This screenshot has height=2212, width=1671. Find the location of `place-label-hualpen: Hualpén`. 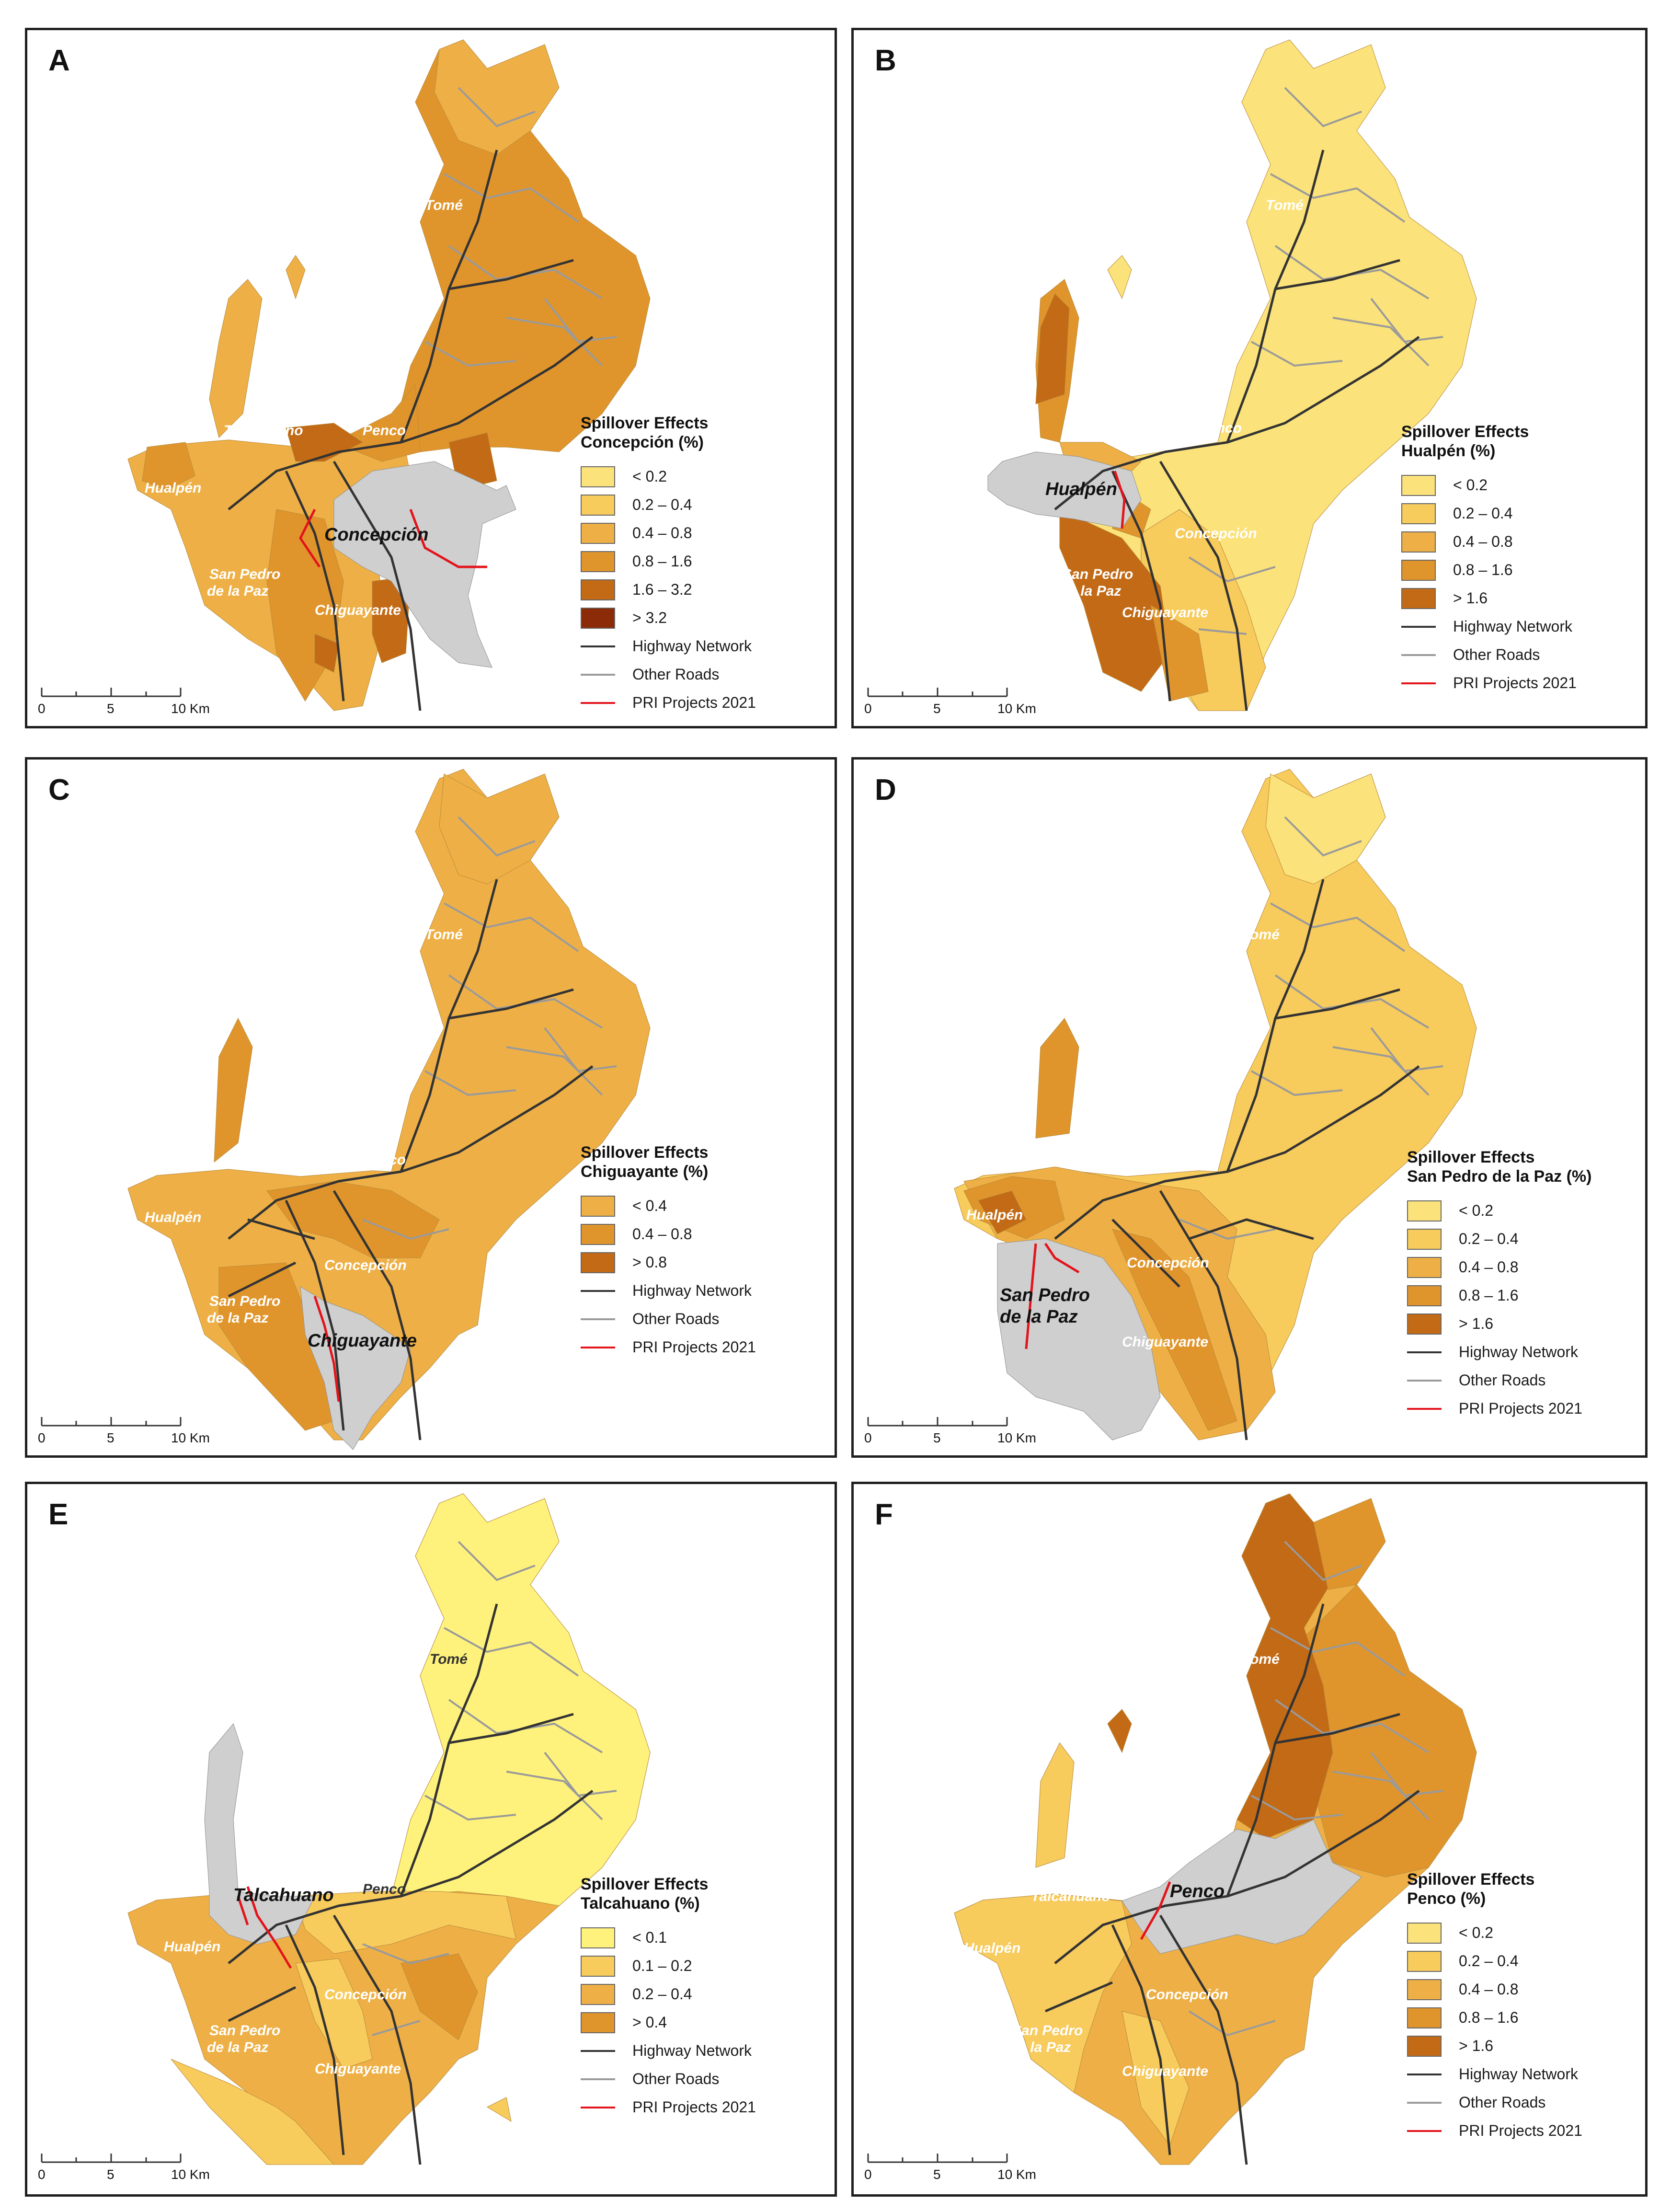

place-label-hualpen: Hualpén is located at coordinates (192, 1947).